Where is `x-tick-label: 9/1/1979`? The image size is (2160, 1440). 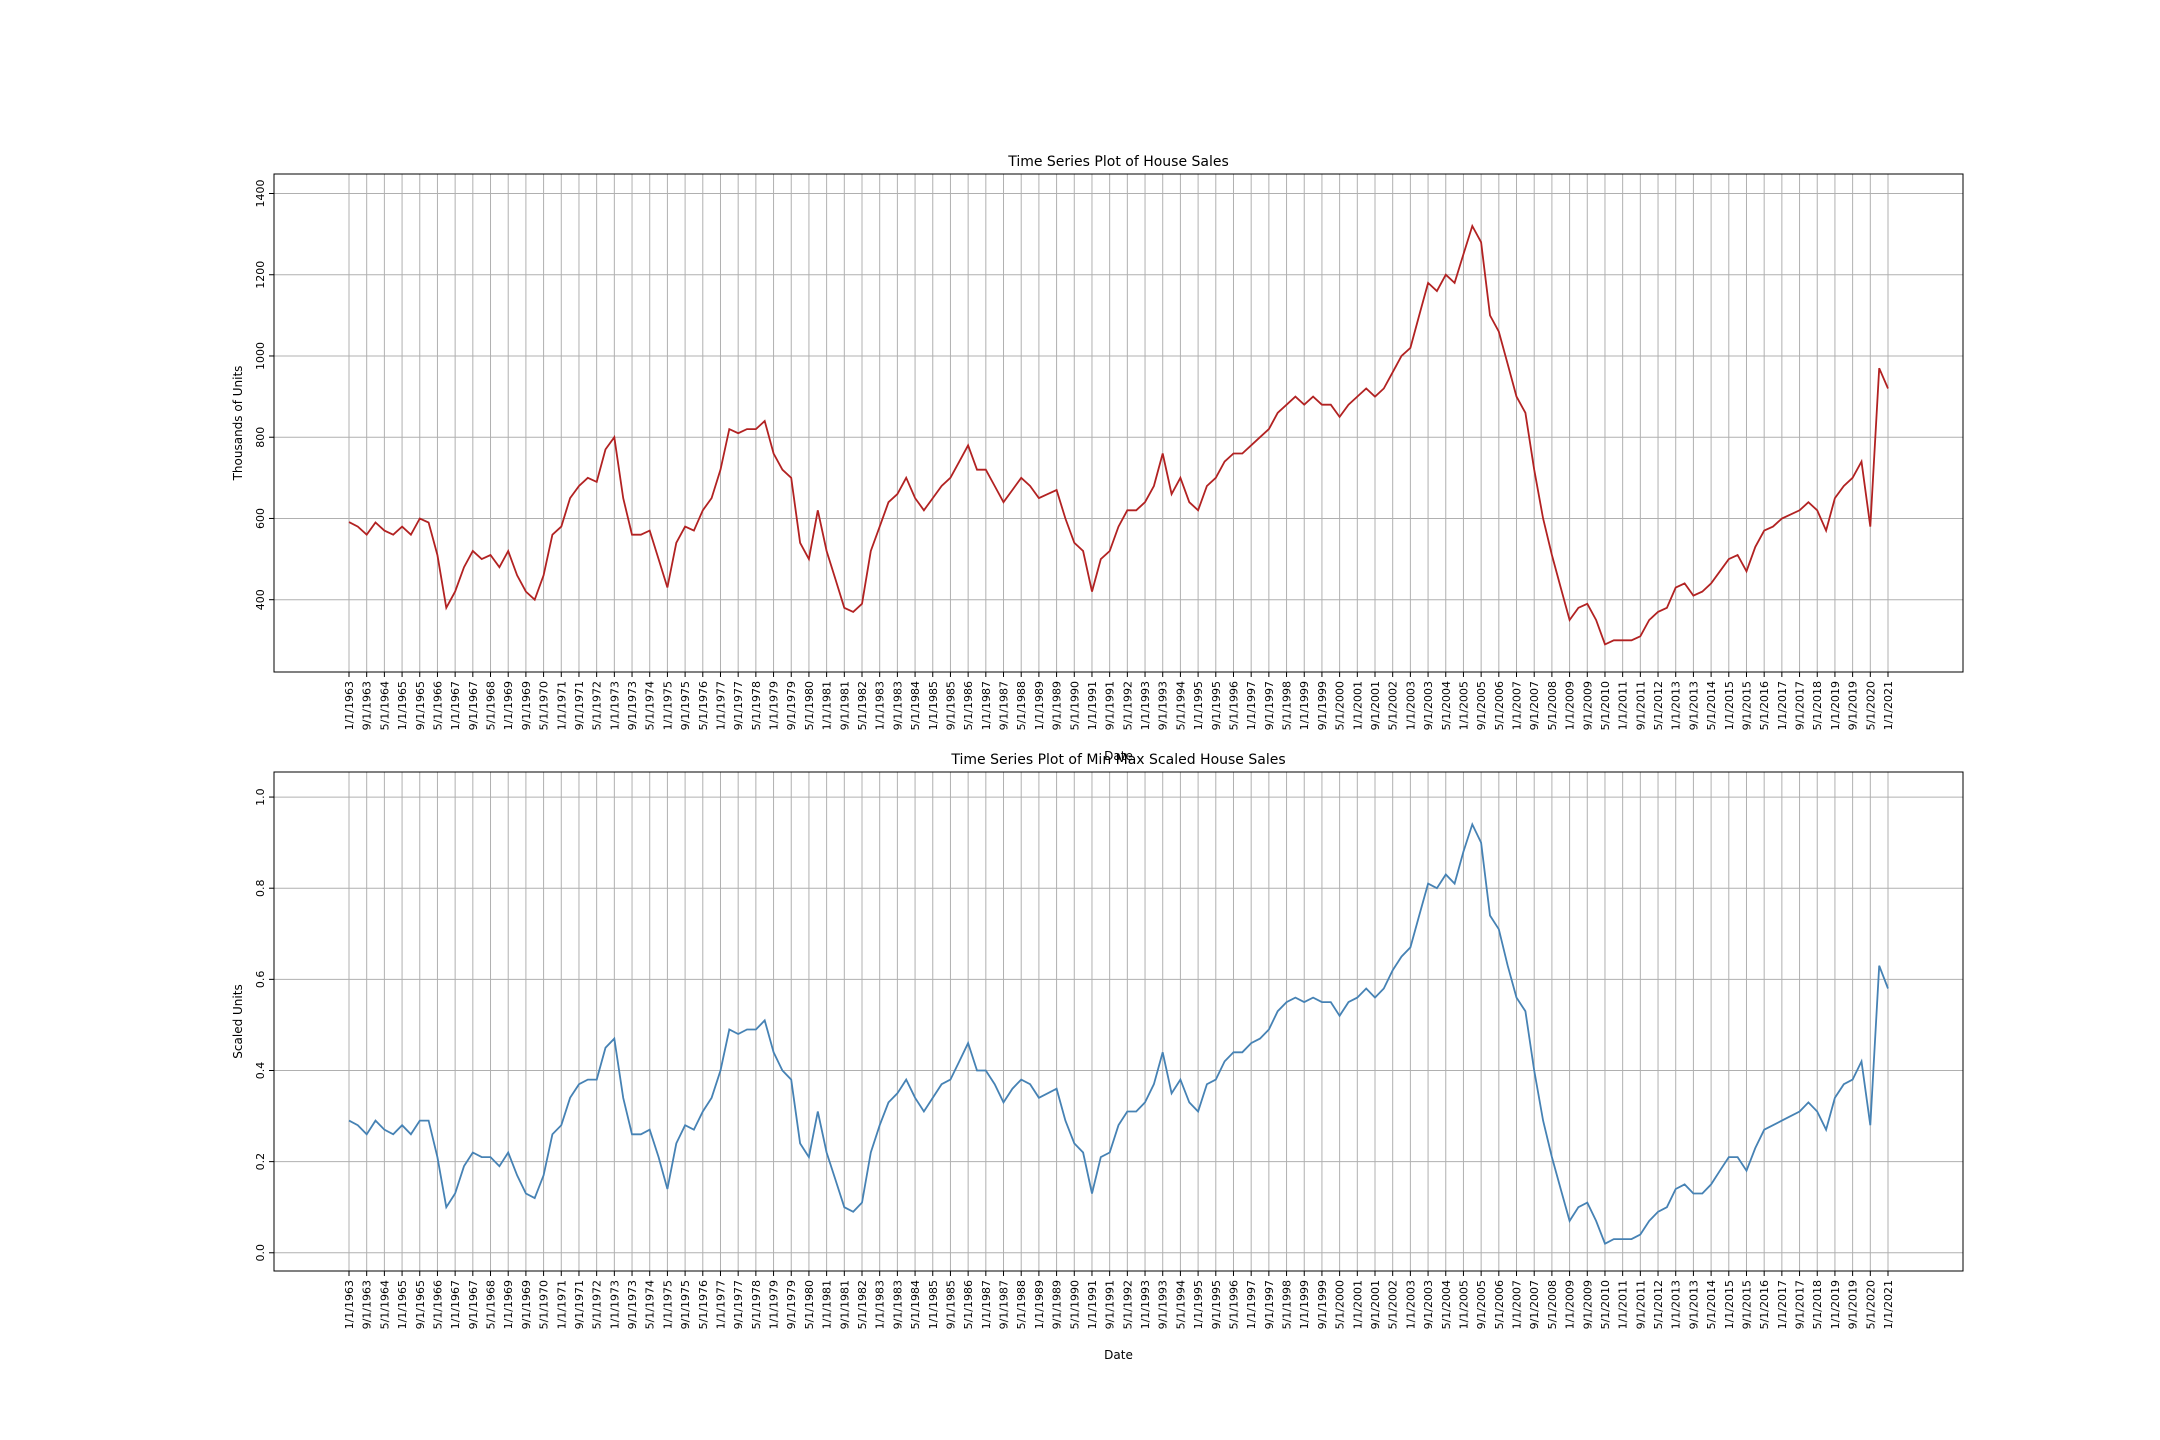 x-tick-label: 9/1/1979 is located at coordinates (791, 705).